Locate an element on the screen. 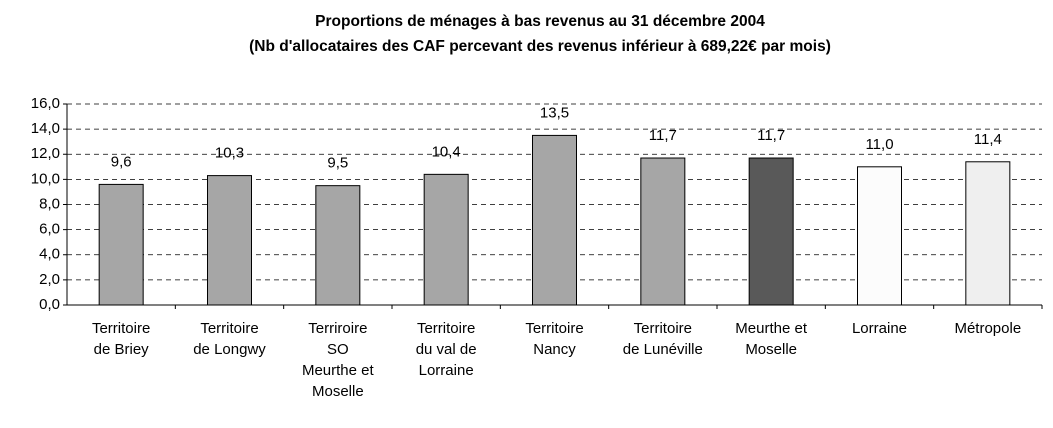 The width and height of the screenshot is (1053, 428). y-tick-label: 14,0 is located at coordinates (45, 128).